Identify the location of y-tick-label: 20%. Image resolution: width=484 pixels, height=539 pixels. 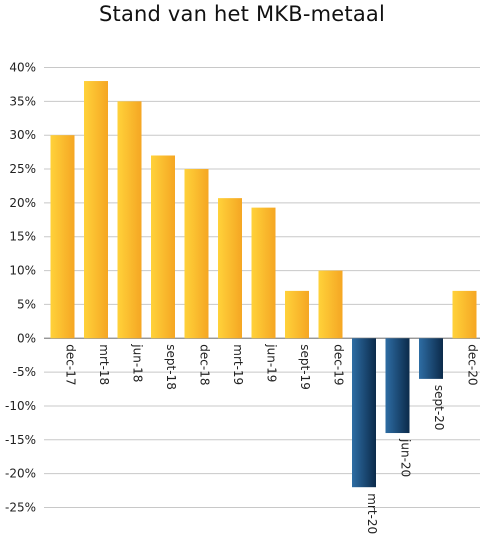
(22, 203).